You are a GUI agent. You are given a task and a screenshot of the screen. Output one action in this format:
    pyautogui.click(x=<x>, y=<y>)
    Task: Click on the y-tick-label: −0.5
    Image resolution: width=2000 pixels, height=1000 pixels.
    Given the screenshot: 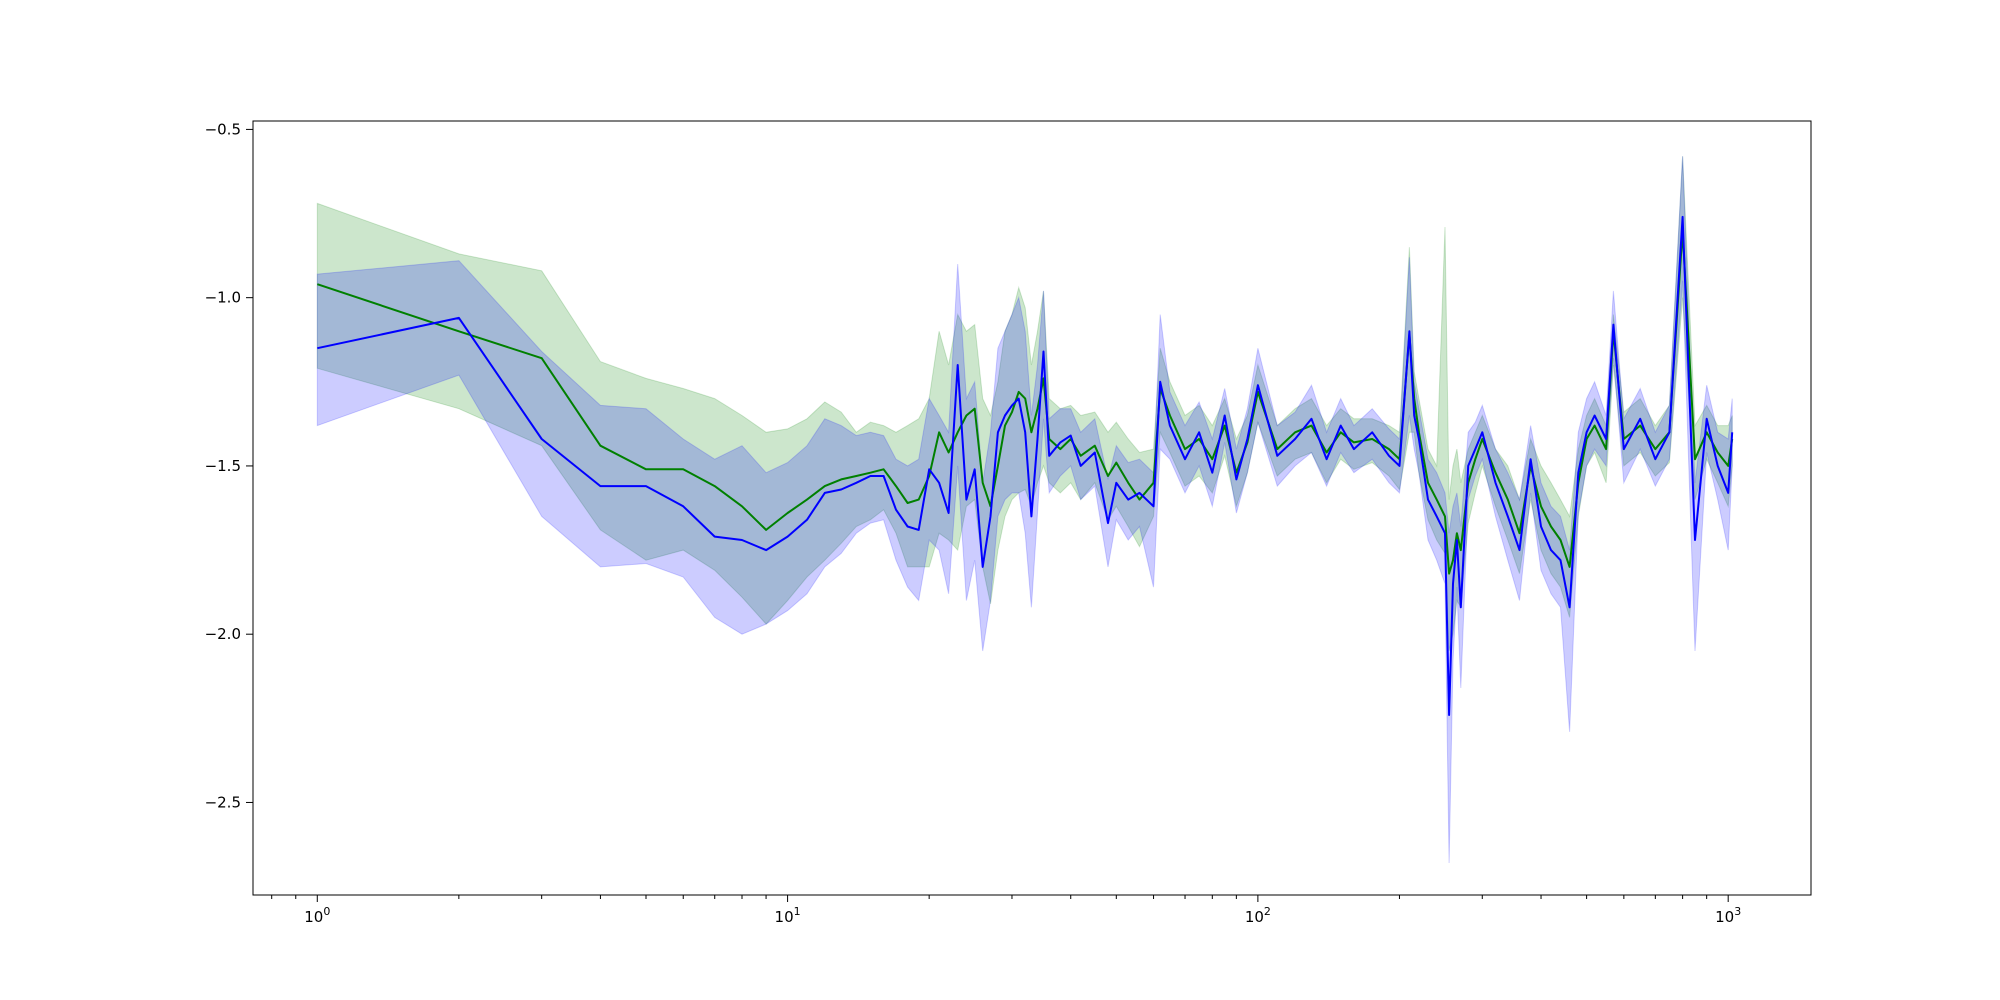 What is the action you would take?
    pyautogui.click(x=223, y=129)
    